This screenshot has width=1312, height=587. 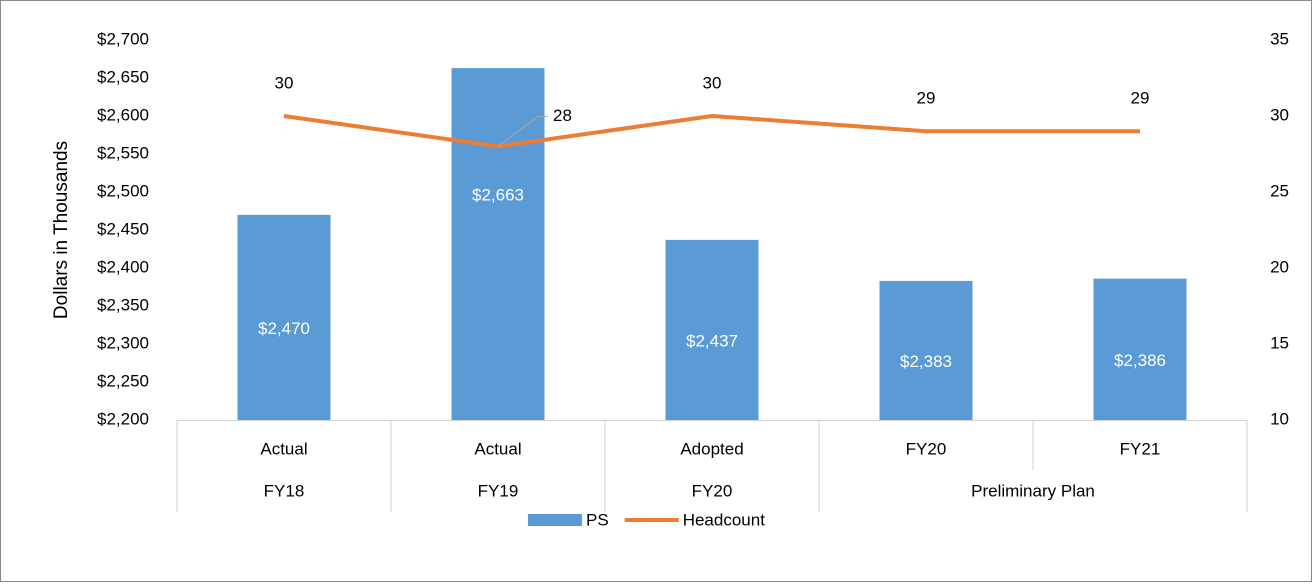 I want to click on data-label: 28, so click(x=562, y=115).